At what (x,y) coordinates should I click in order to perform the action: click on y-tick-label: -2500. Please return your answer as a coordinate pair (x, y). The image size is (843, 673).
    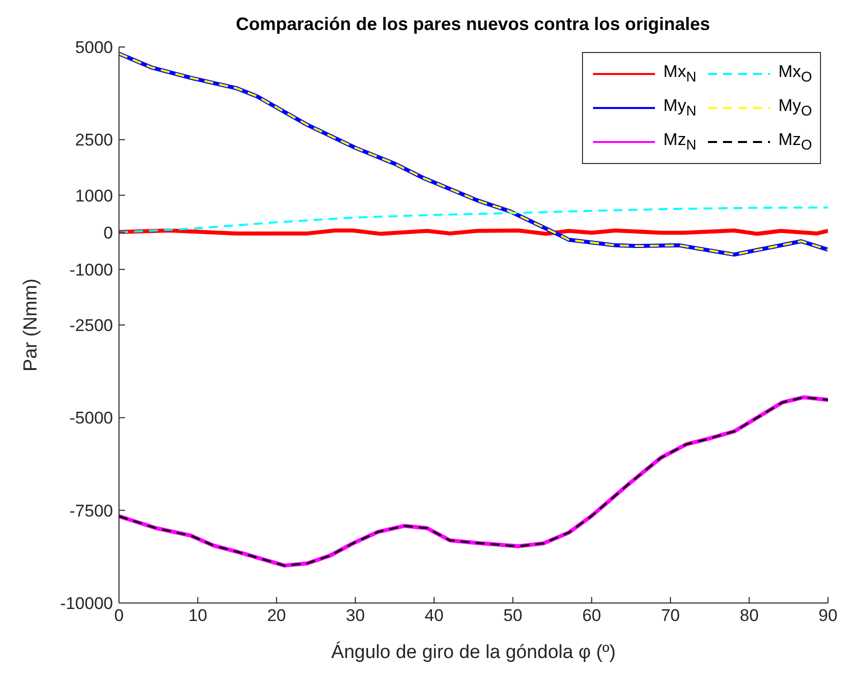
    Looking at the image, I should click on (91, 326).